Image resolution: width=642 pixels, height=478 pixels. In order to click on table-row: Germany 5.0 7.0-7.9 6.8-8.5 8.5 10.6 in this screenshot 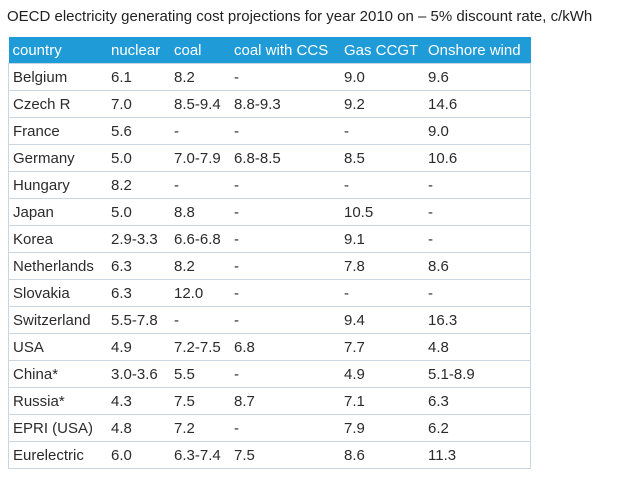, I will do `click(269, 158)`.